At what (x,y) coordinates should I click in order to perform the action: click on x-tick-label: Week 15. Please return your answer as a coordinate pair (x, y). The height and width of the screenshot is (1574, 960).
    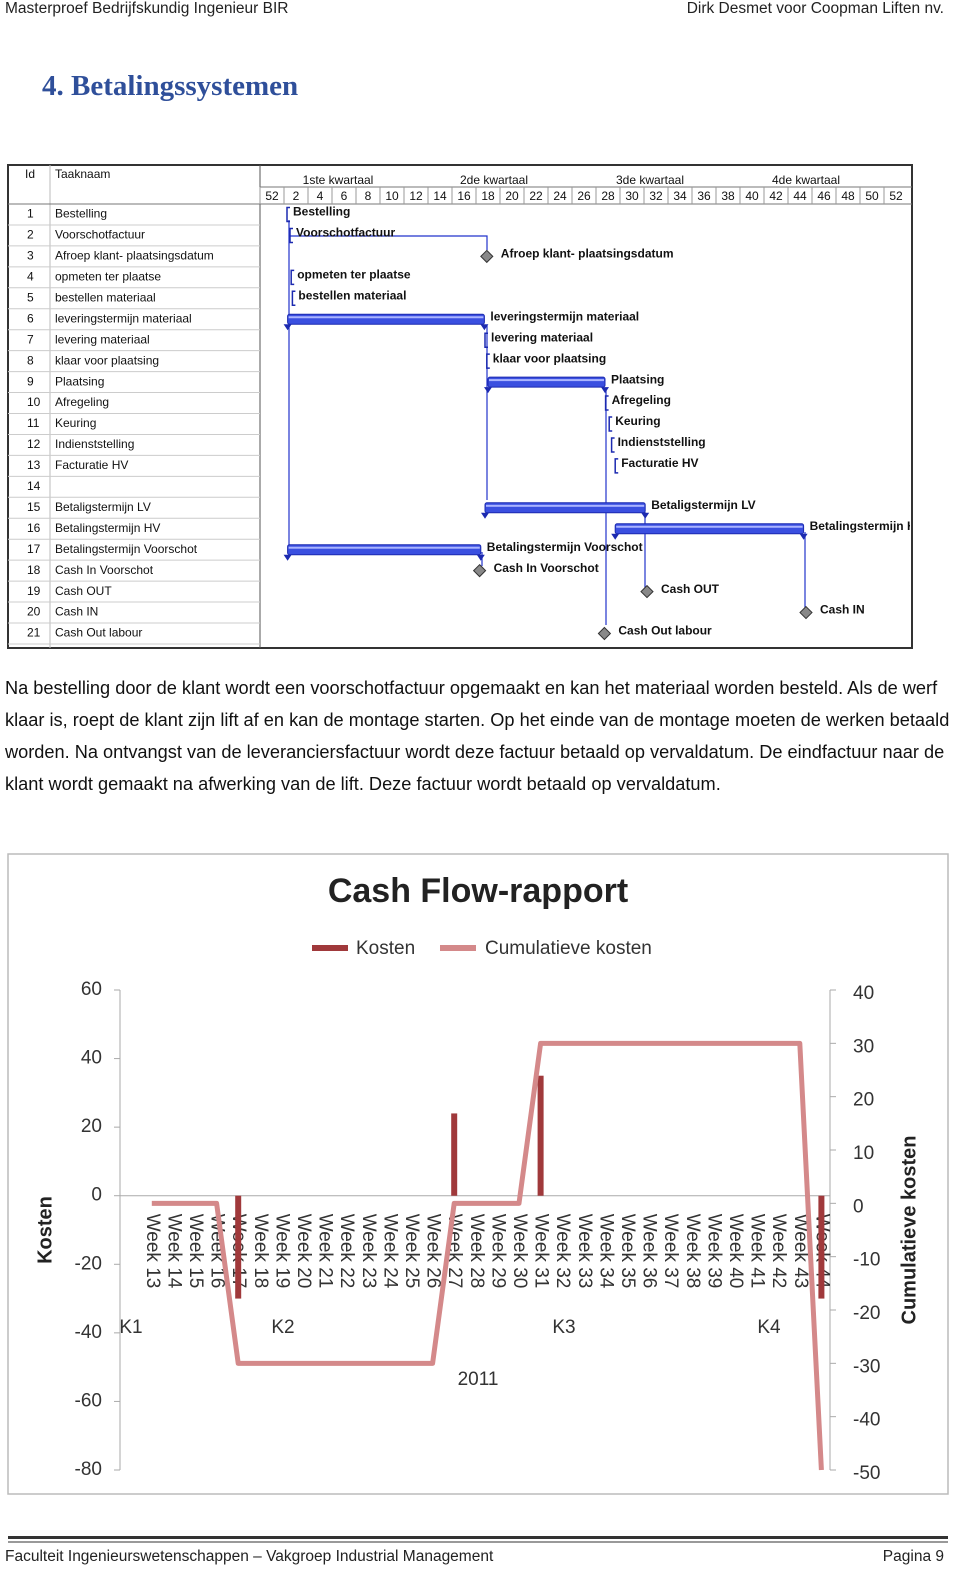
    Looking at the image, I should click on (195, 1251).